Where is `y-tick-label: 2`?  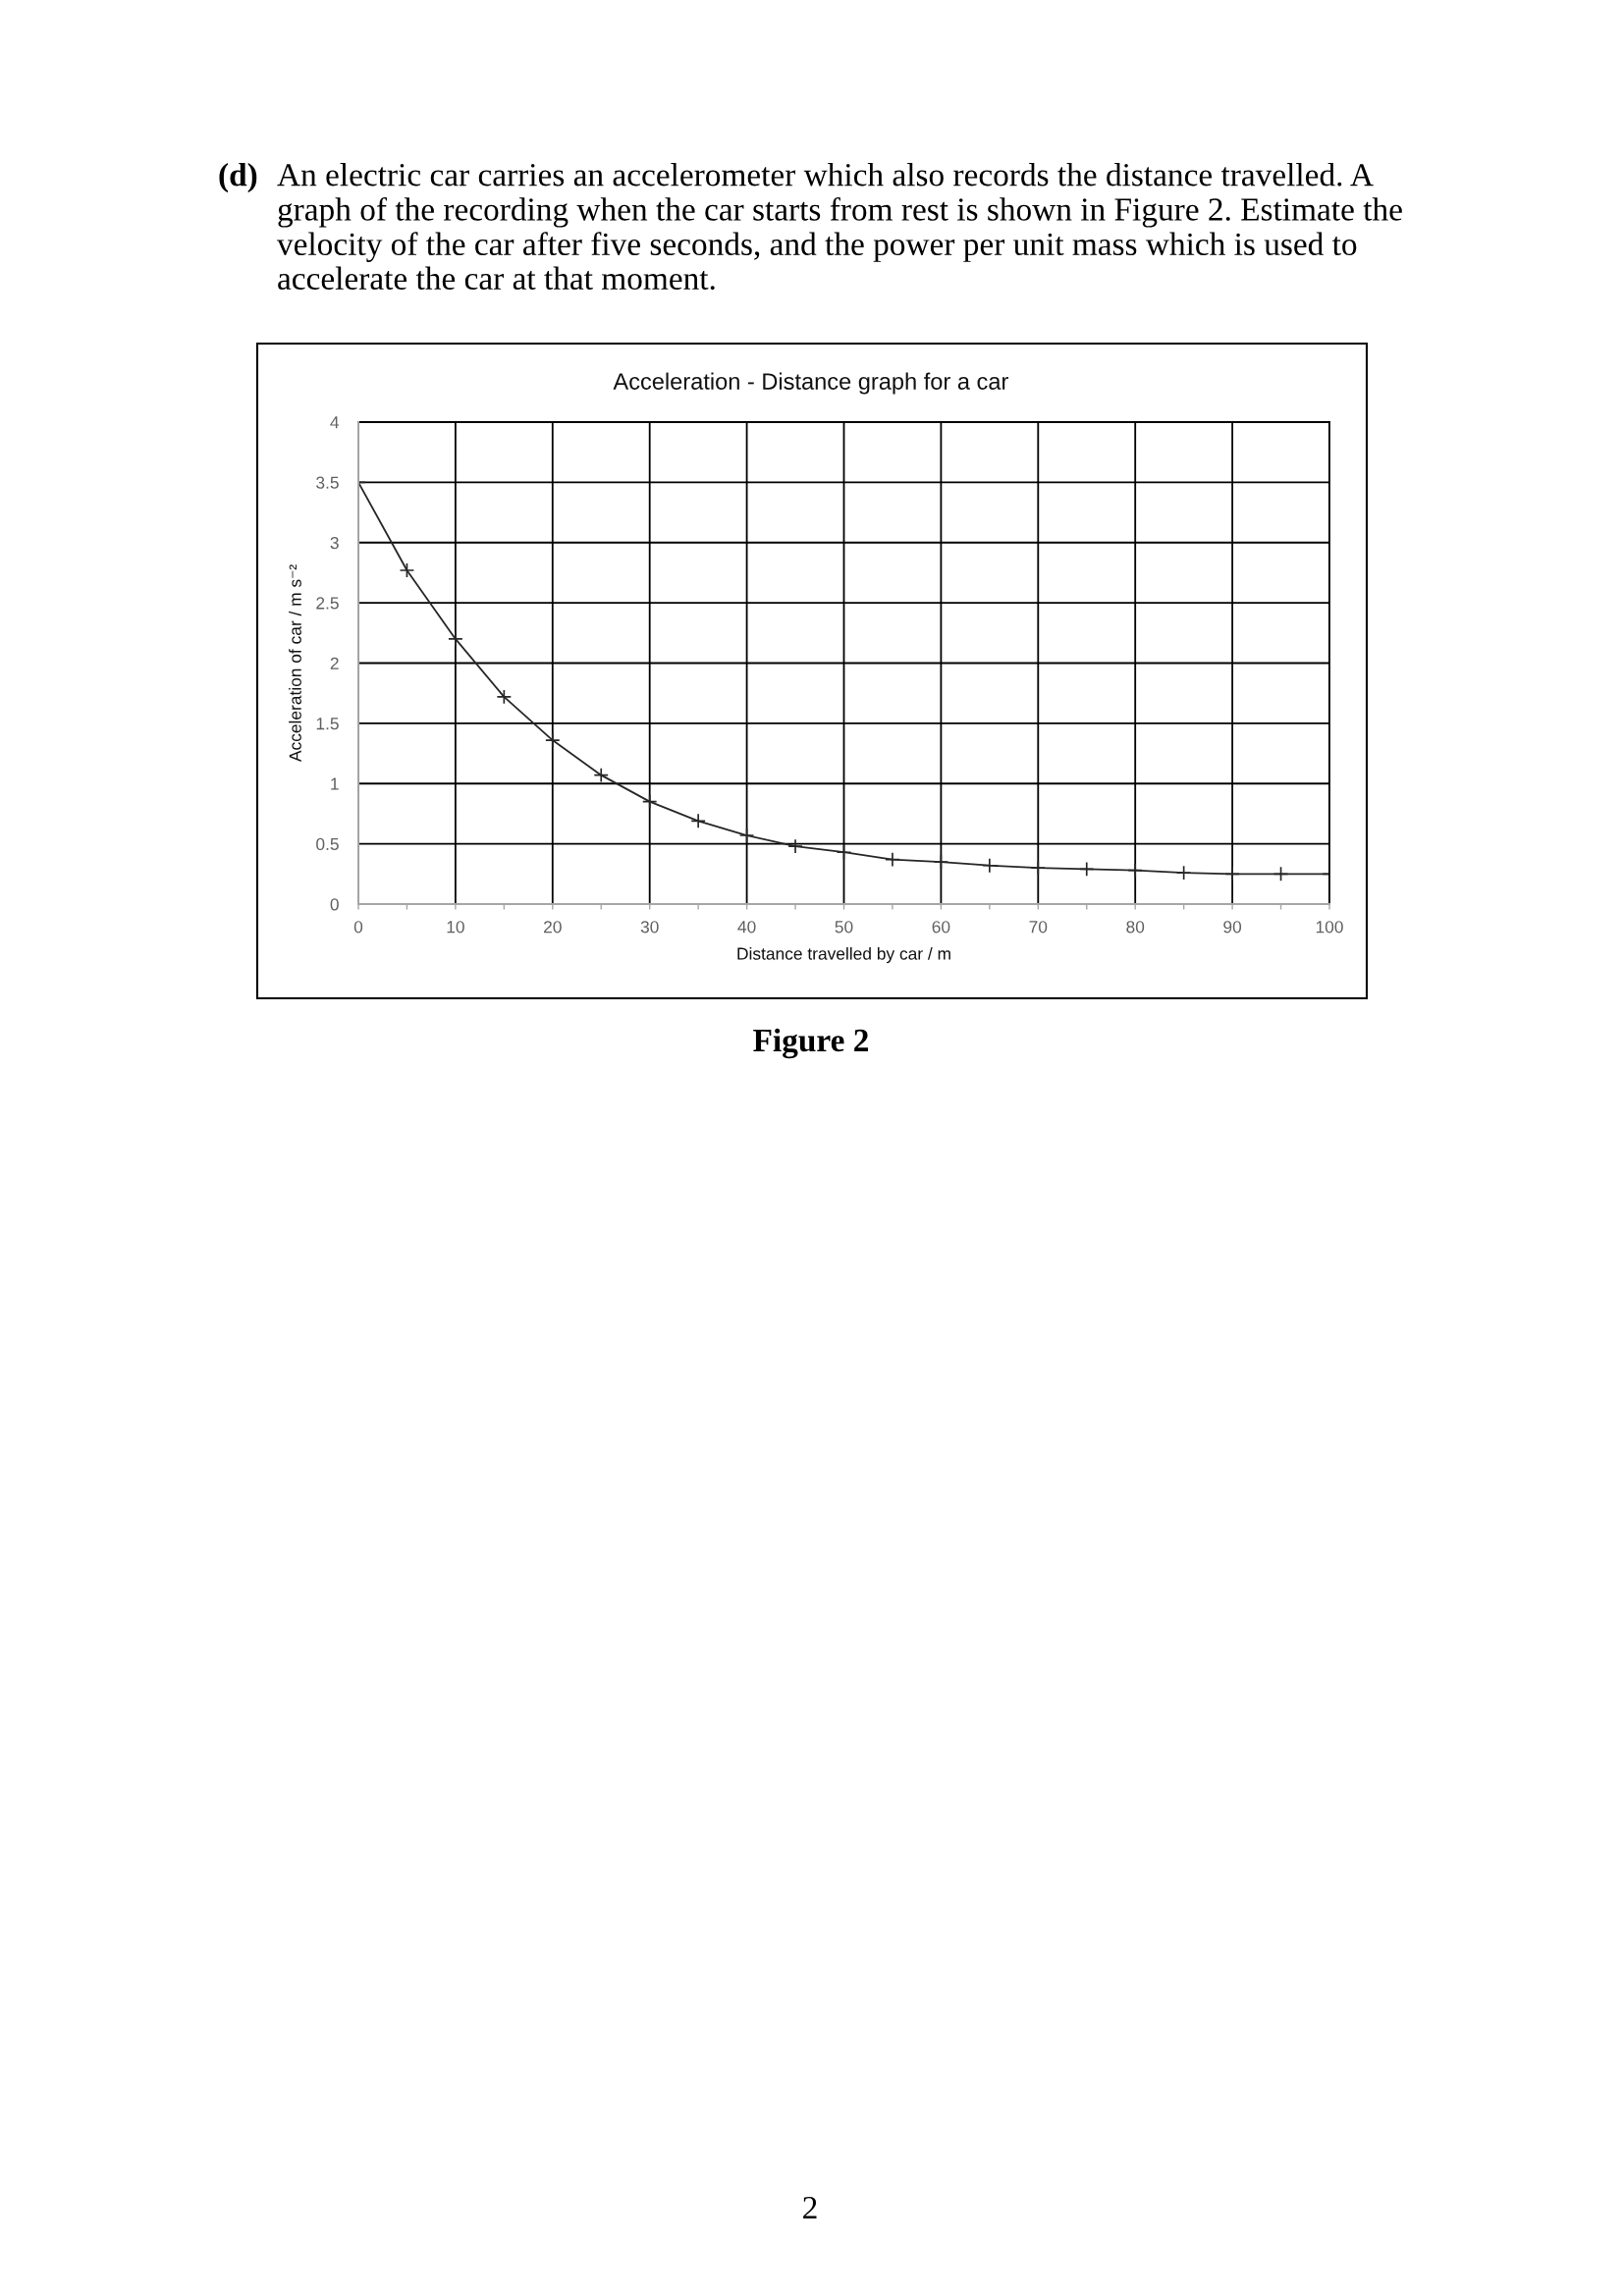 y-tick-label: 2 is located at coordinates (334, 663).